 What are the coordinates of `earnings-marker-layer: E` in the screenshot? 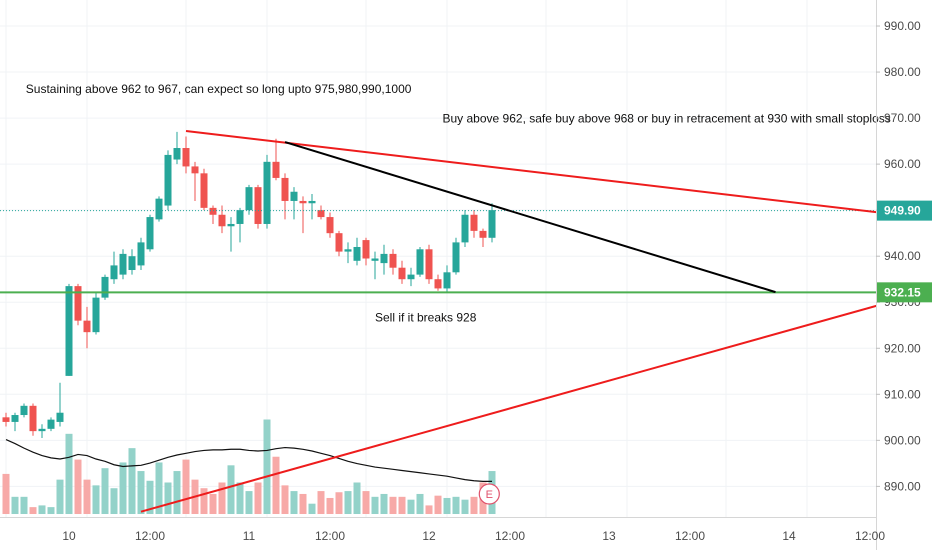 It's located at (489, 494).